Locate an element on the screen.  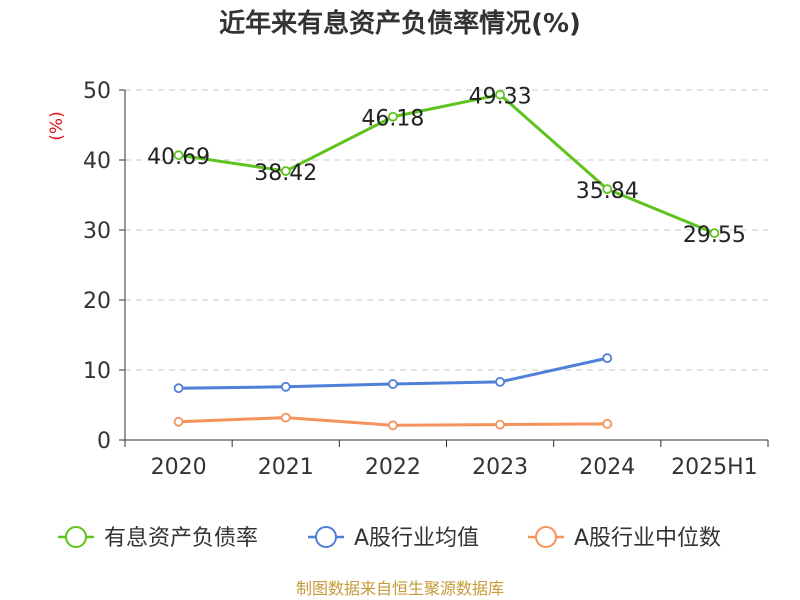
data-label: 49.33 is located at coordinates (500, 97).